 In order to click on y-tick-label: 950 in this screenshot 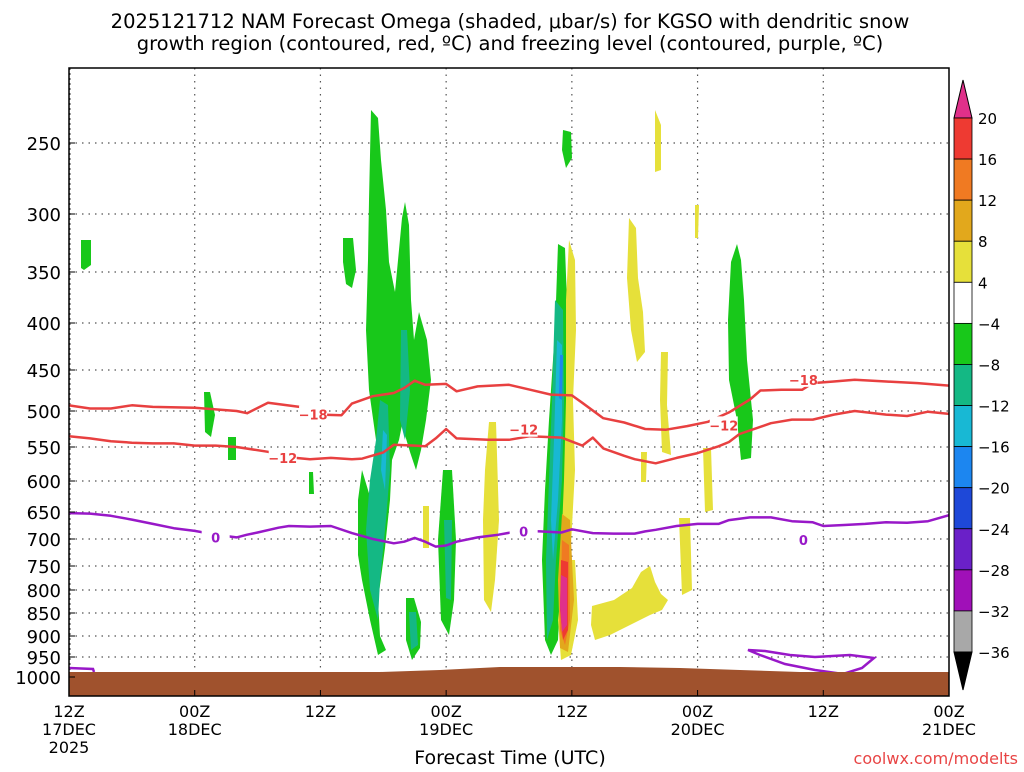, I will do `click(44, 658)`.